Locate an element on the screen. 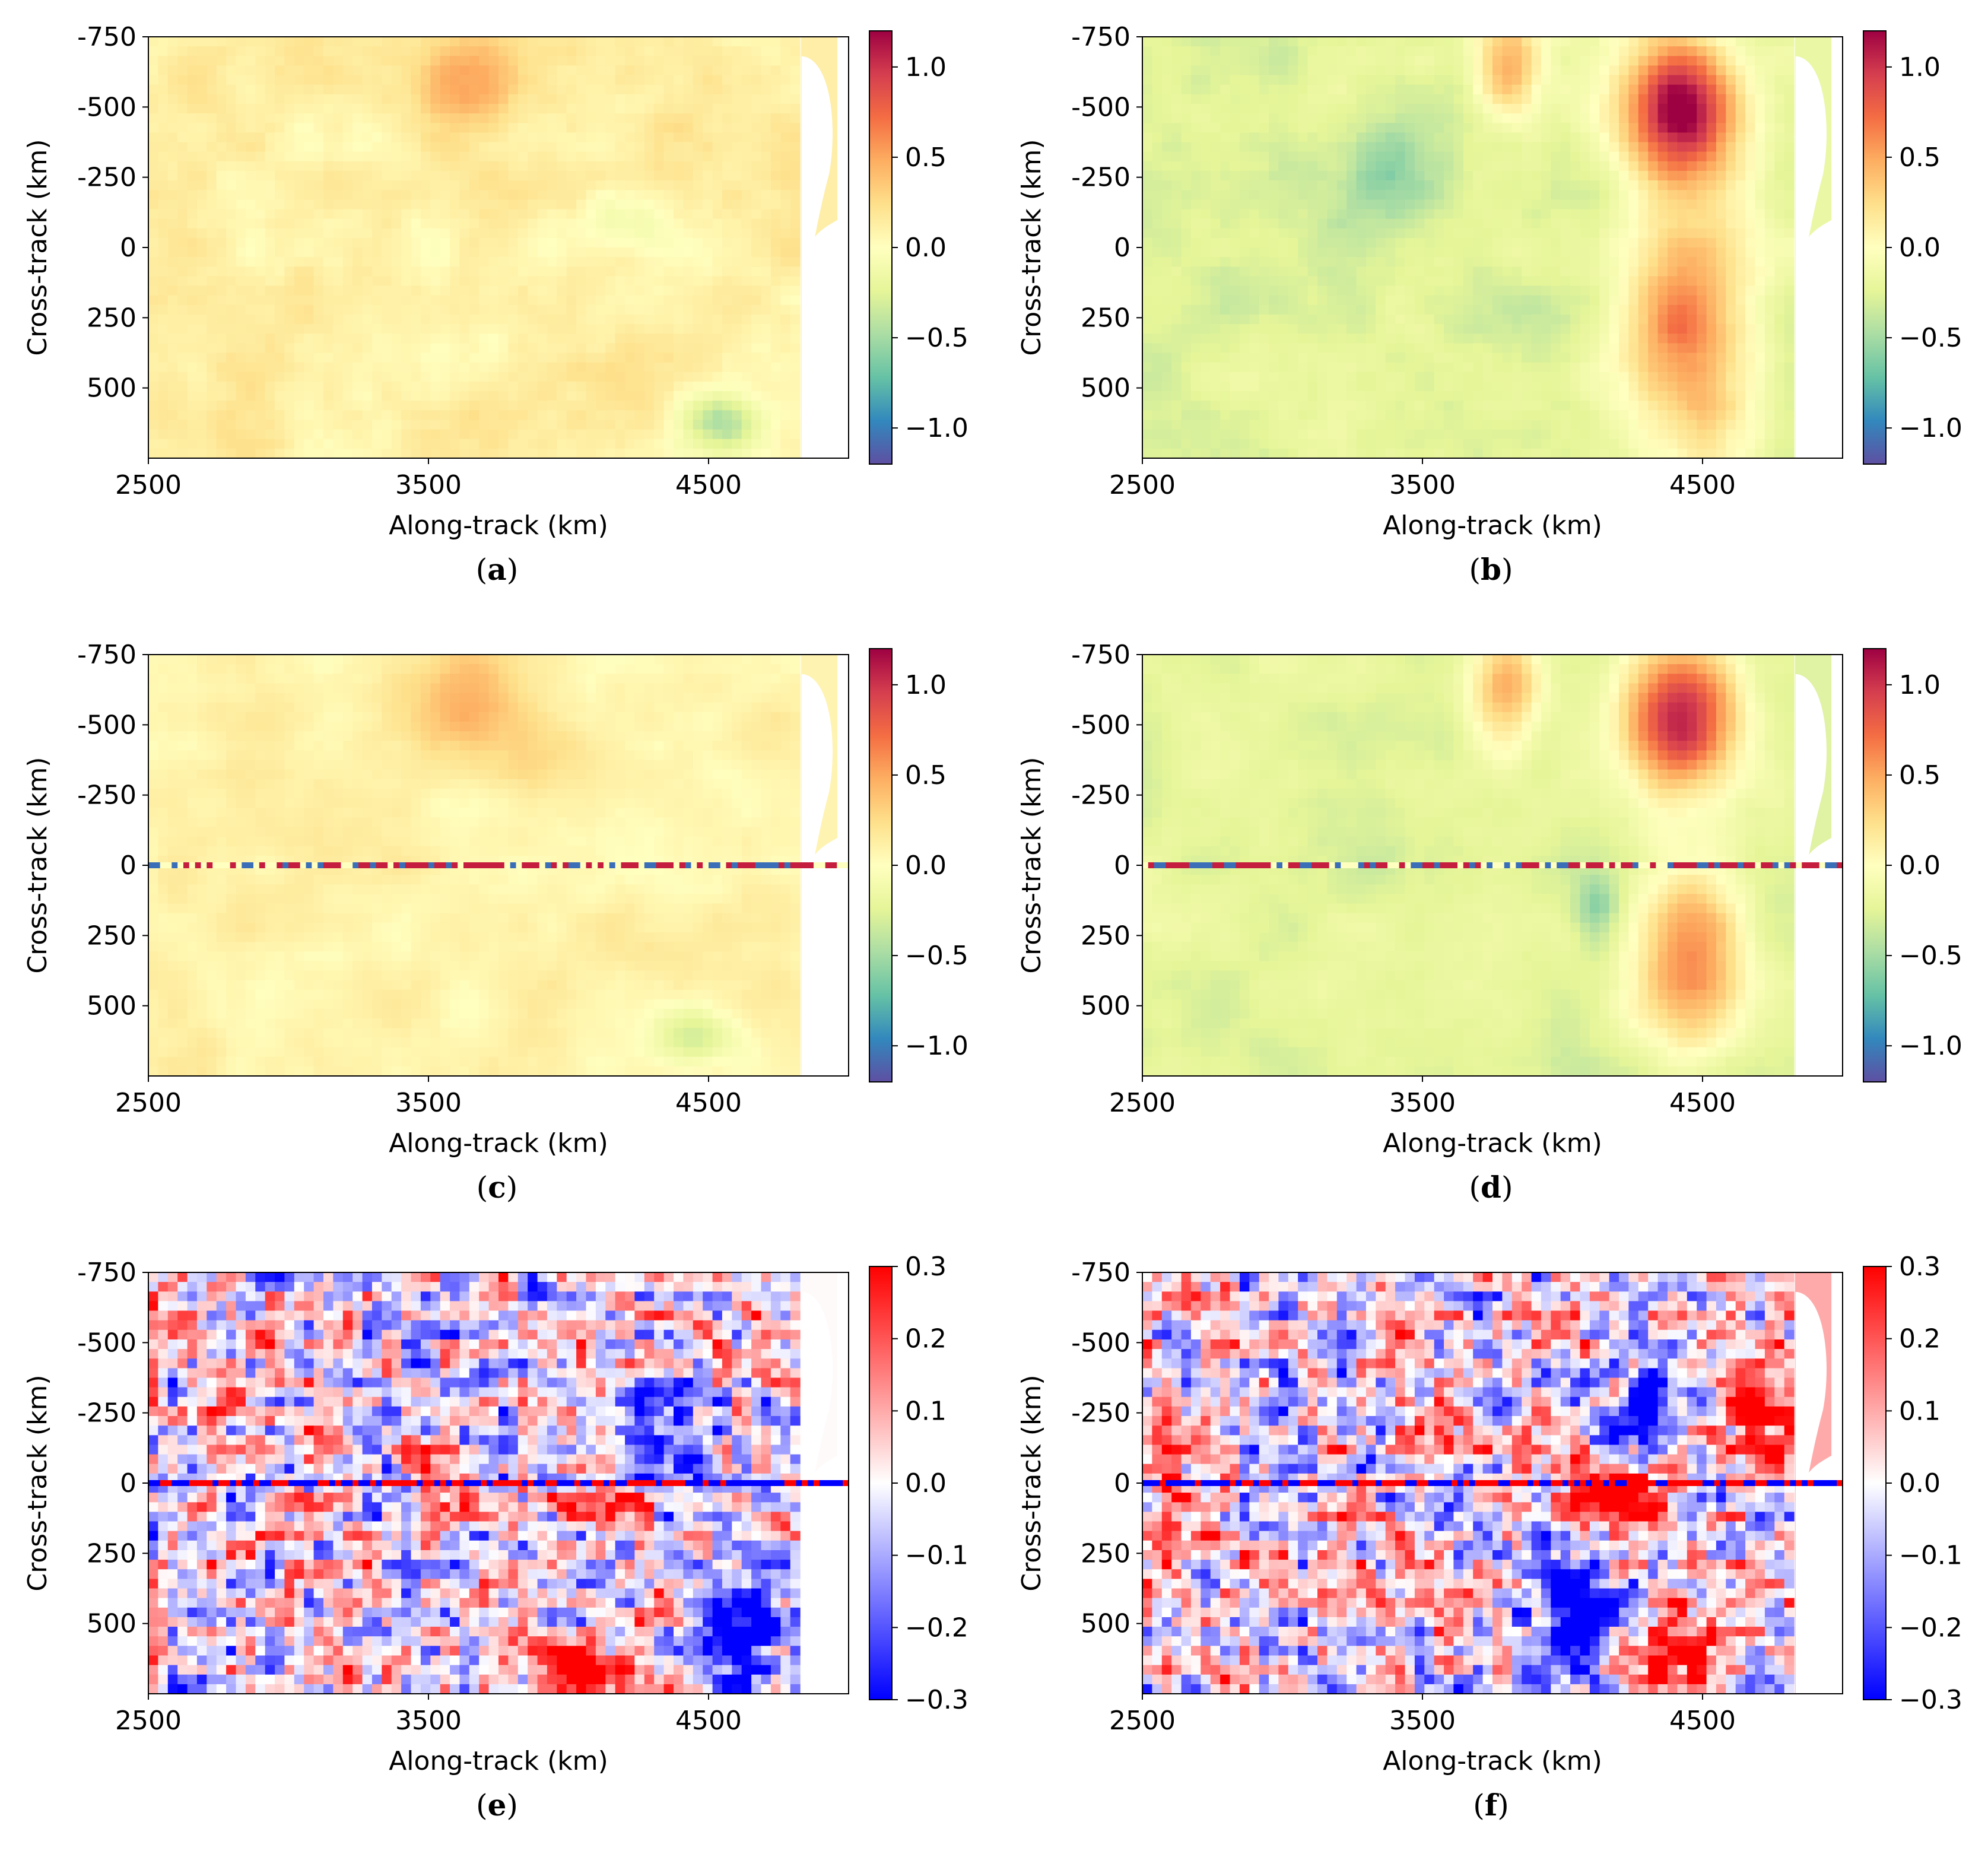 The image size is (1988, 1854). colorbar-tick-label: 0.0 is located at coordinates (926, 248).